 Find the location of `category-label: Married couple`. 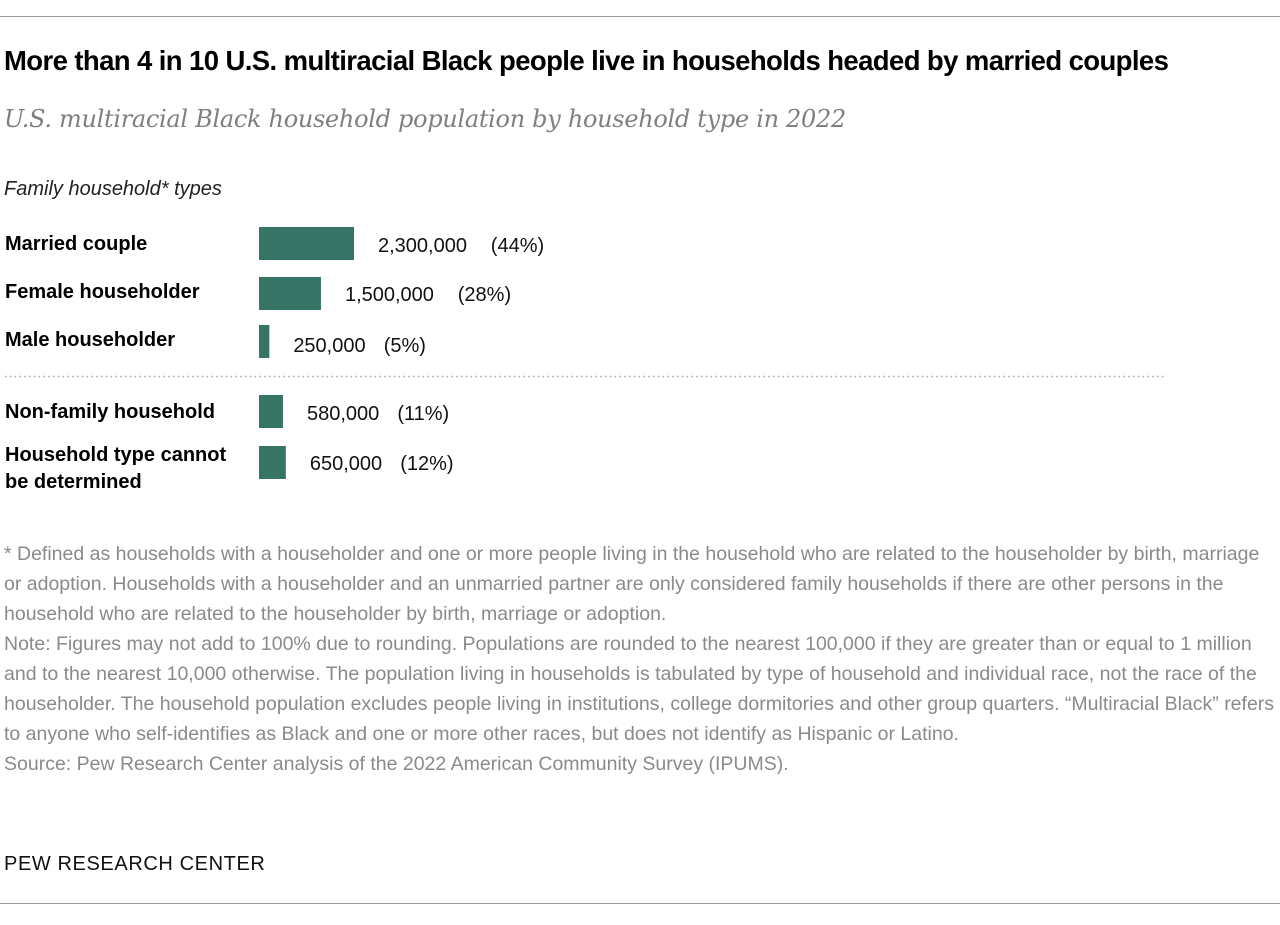

category-label: Married couple is located at coordinates (76, 244).